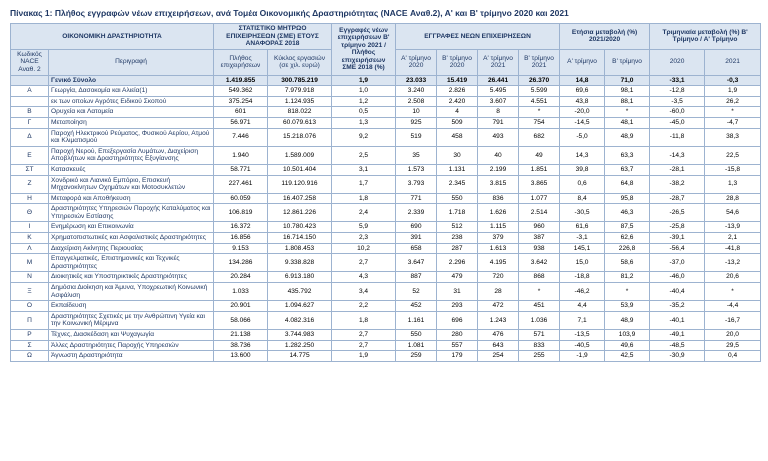 The image size is (768, 461). I want to click on column-header: 2020, so click(677, 62).